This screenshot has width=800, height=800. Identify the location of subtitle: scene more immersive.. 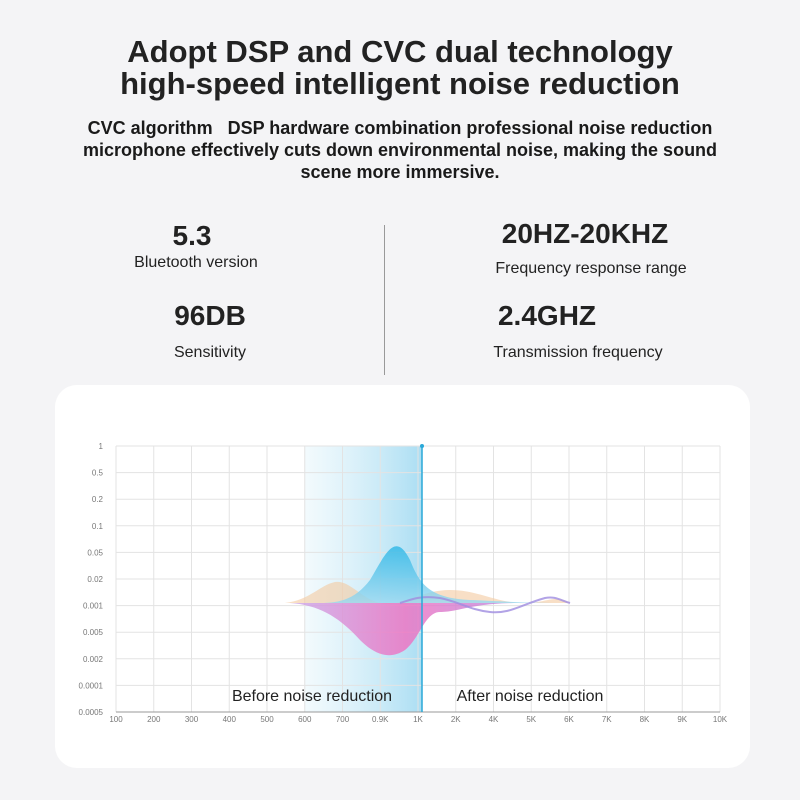
(400, 172).